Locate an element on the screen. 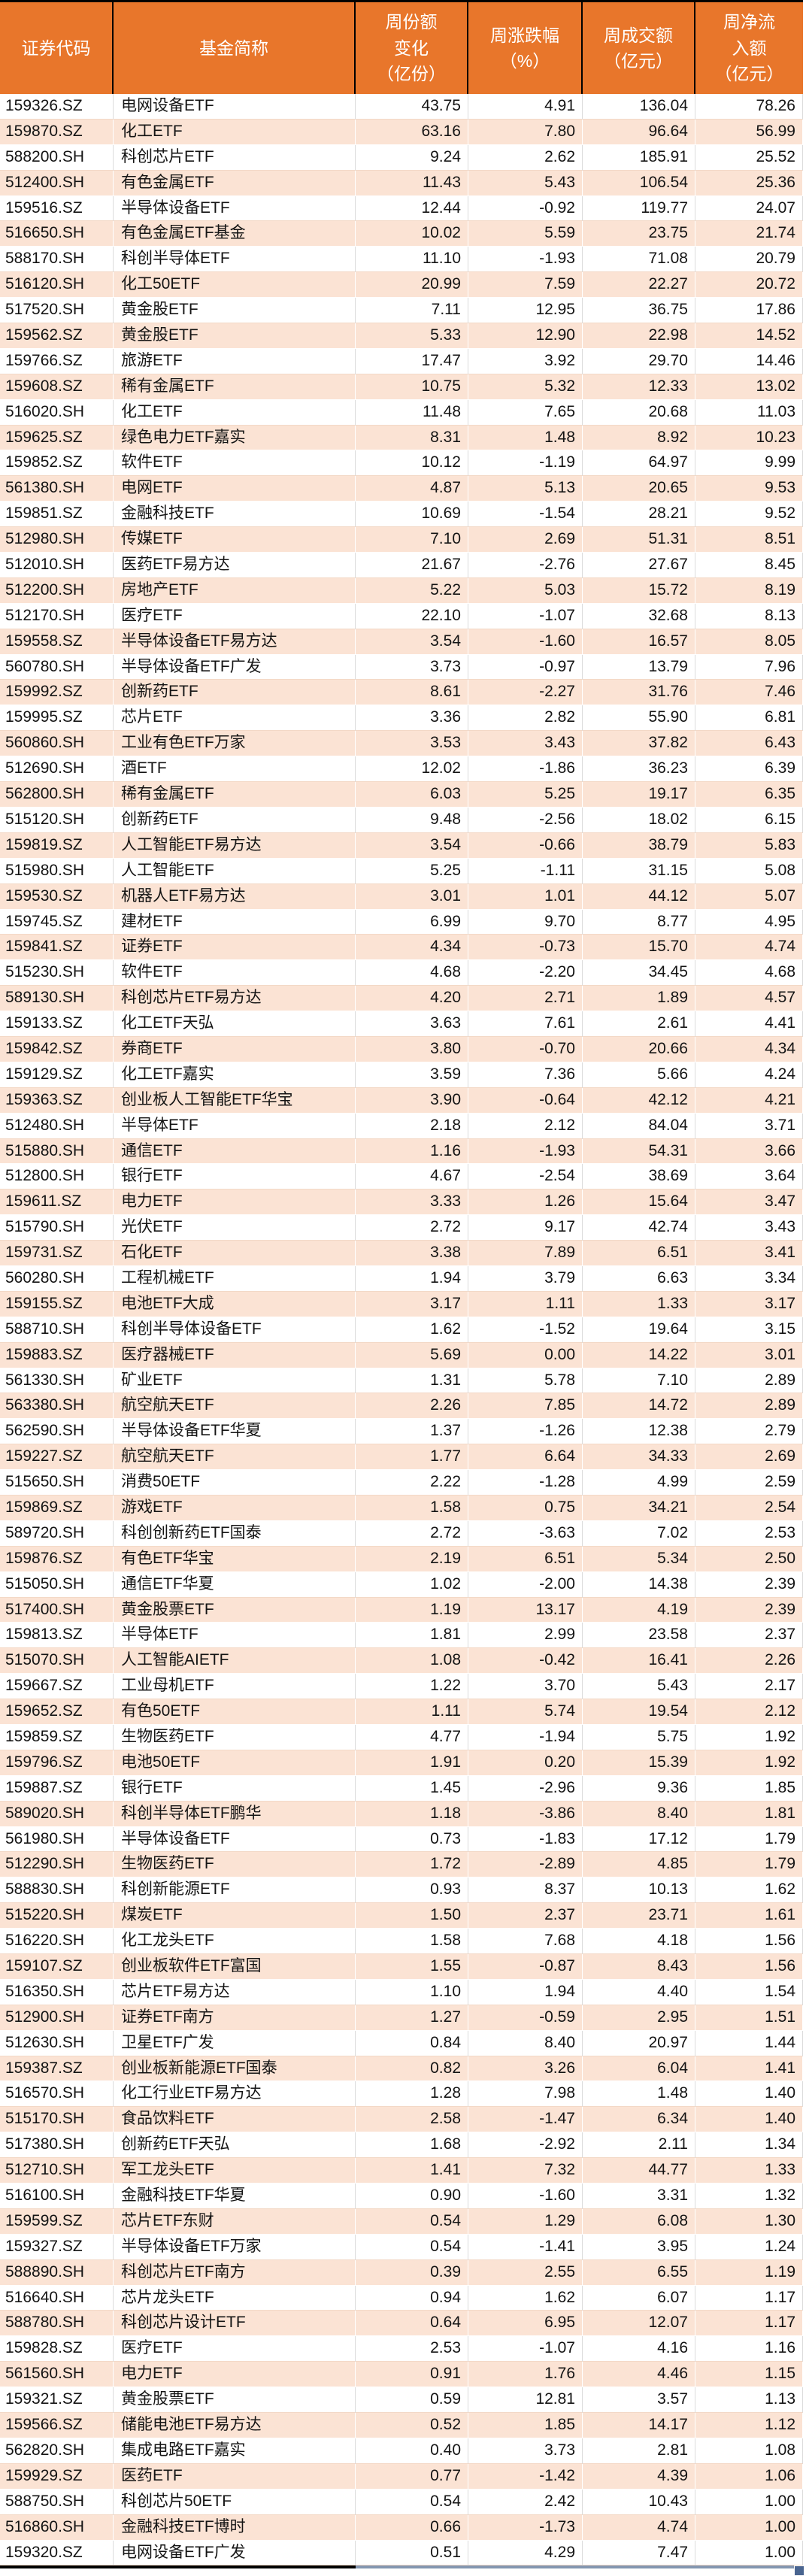  cell-turnover: 8.40 is located at coordinates (639, 1814).